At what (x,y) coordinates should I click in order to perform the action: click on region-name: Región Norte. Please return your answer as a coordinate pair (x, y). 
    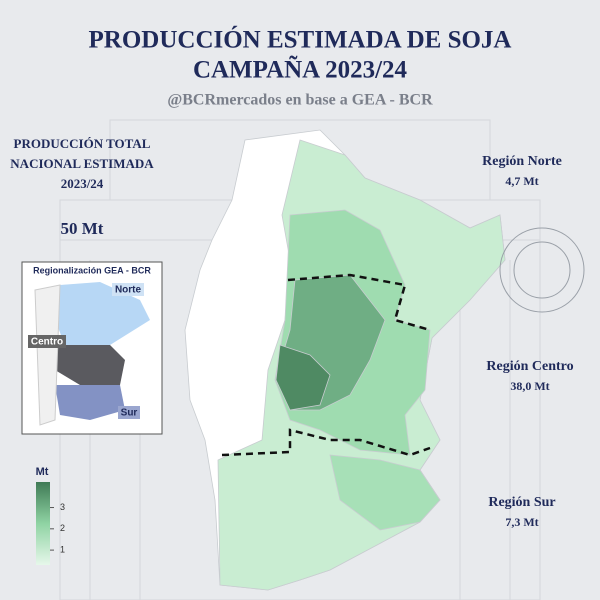
    Looking at the image, I should click on (522, 161).